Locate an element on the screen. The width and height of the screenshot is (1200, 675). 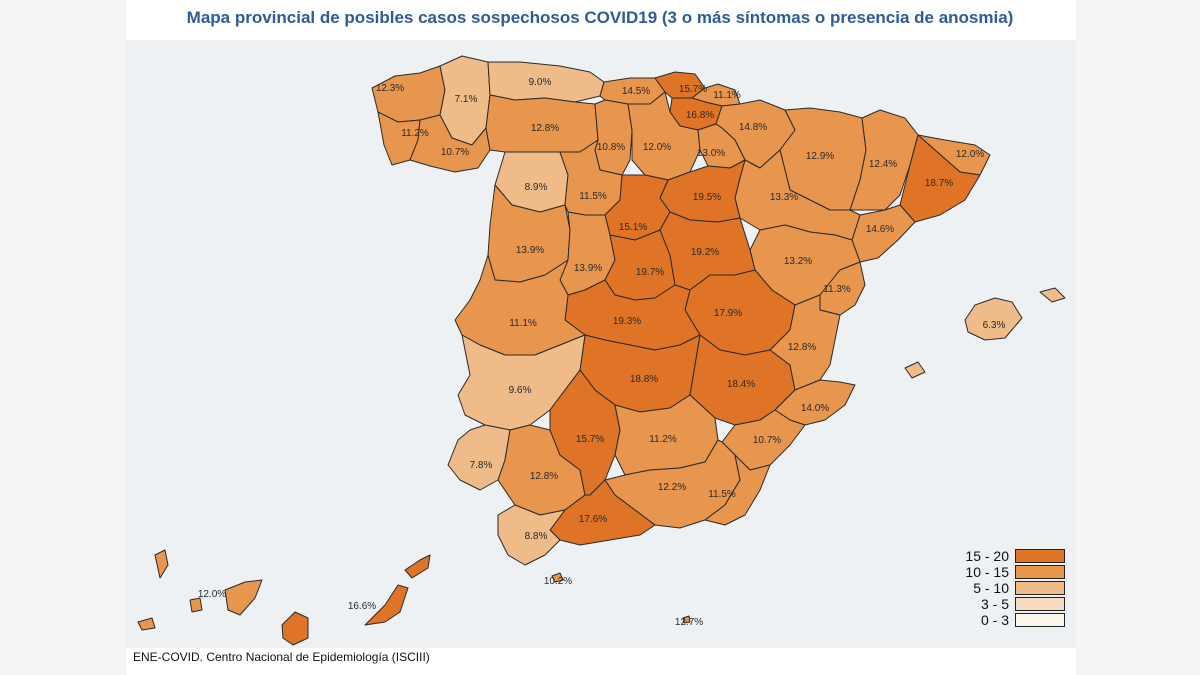
label-malaga: 17.6% is located at coordinates (593, 519).